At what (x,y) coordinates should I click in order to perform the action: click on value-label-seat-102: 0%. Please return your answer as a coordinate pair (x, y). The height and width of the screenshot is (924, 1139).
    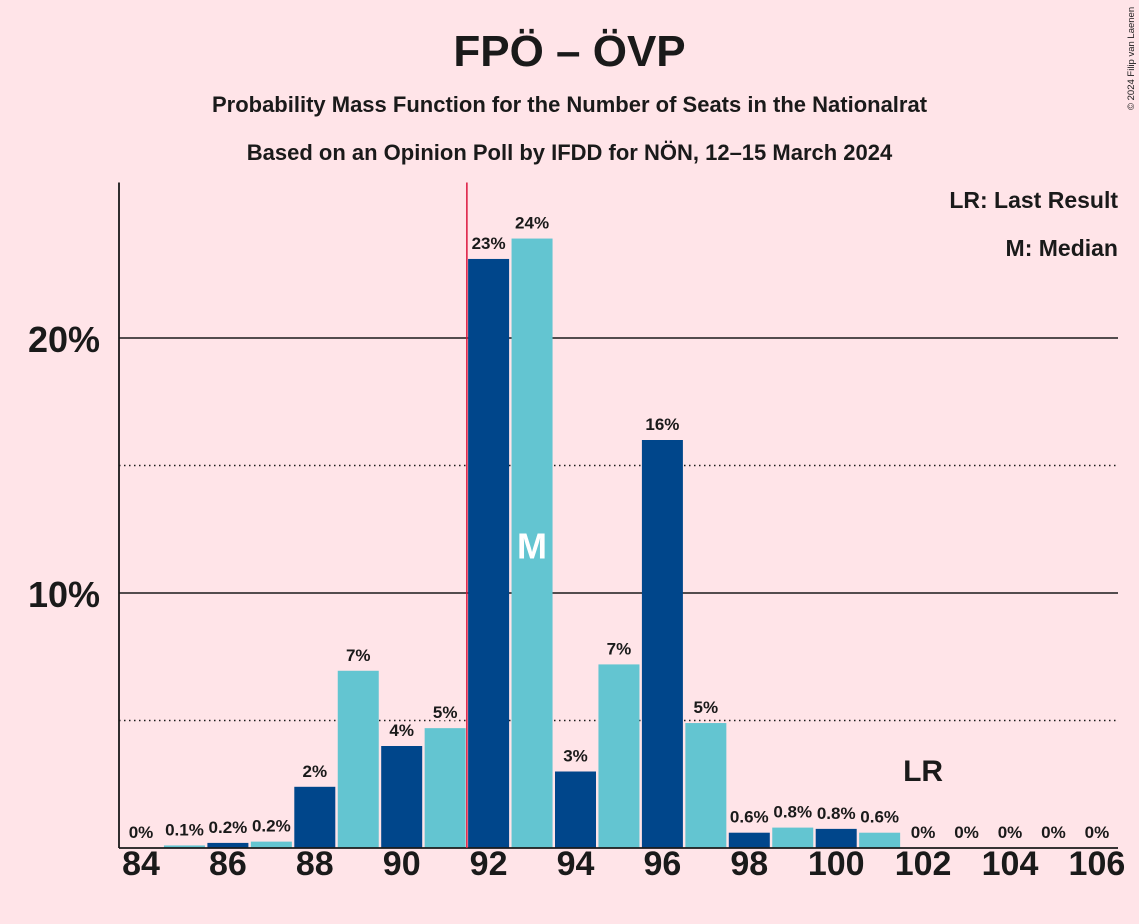
    Looking at the image, I should click on (923, 832).